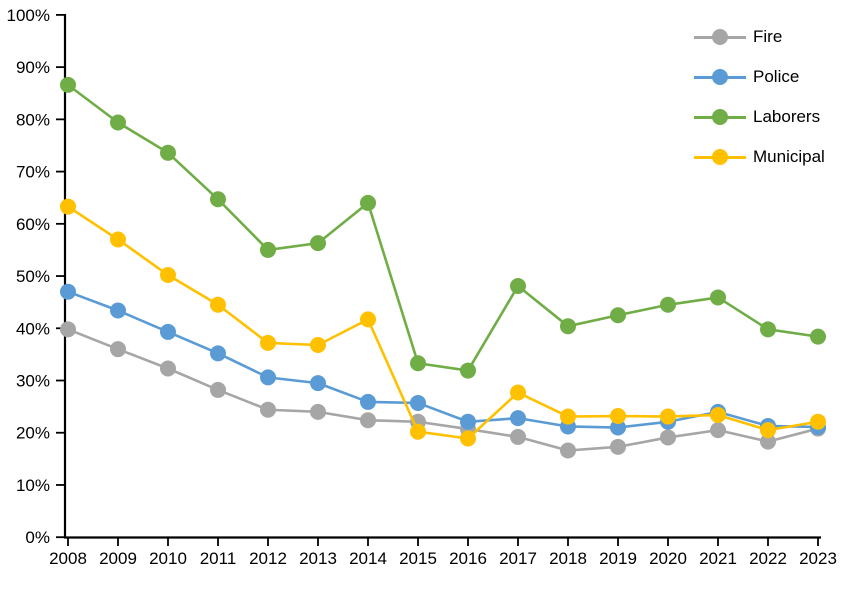 The image size is (852, 593). Describe the element at coordinates (368, 202) in the screenshot. I see `laborers-point-2014` at that location.